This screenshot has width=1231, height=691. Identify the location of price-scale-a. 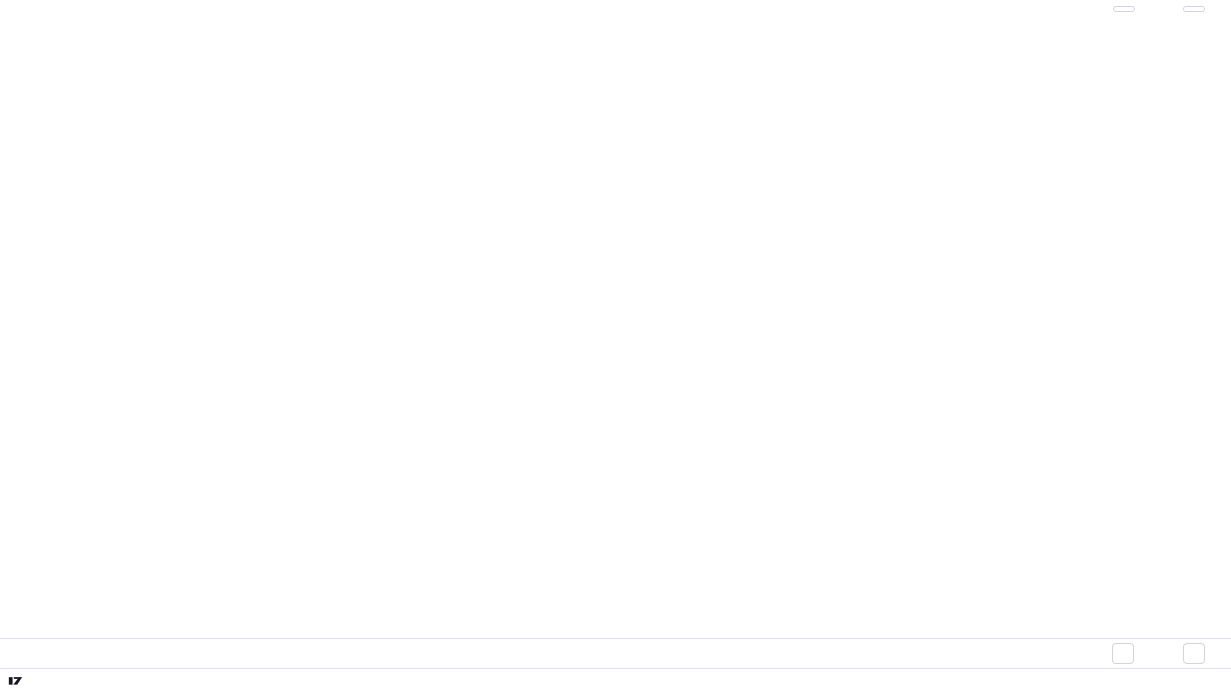
(1124, 319).